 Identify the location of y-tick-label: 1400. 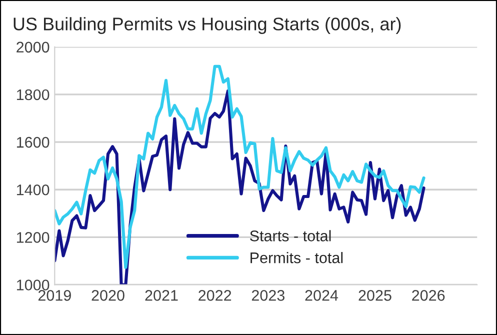
(33, 190).